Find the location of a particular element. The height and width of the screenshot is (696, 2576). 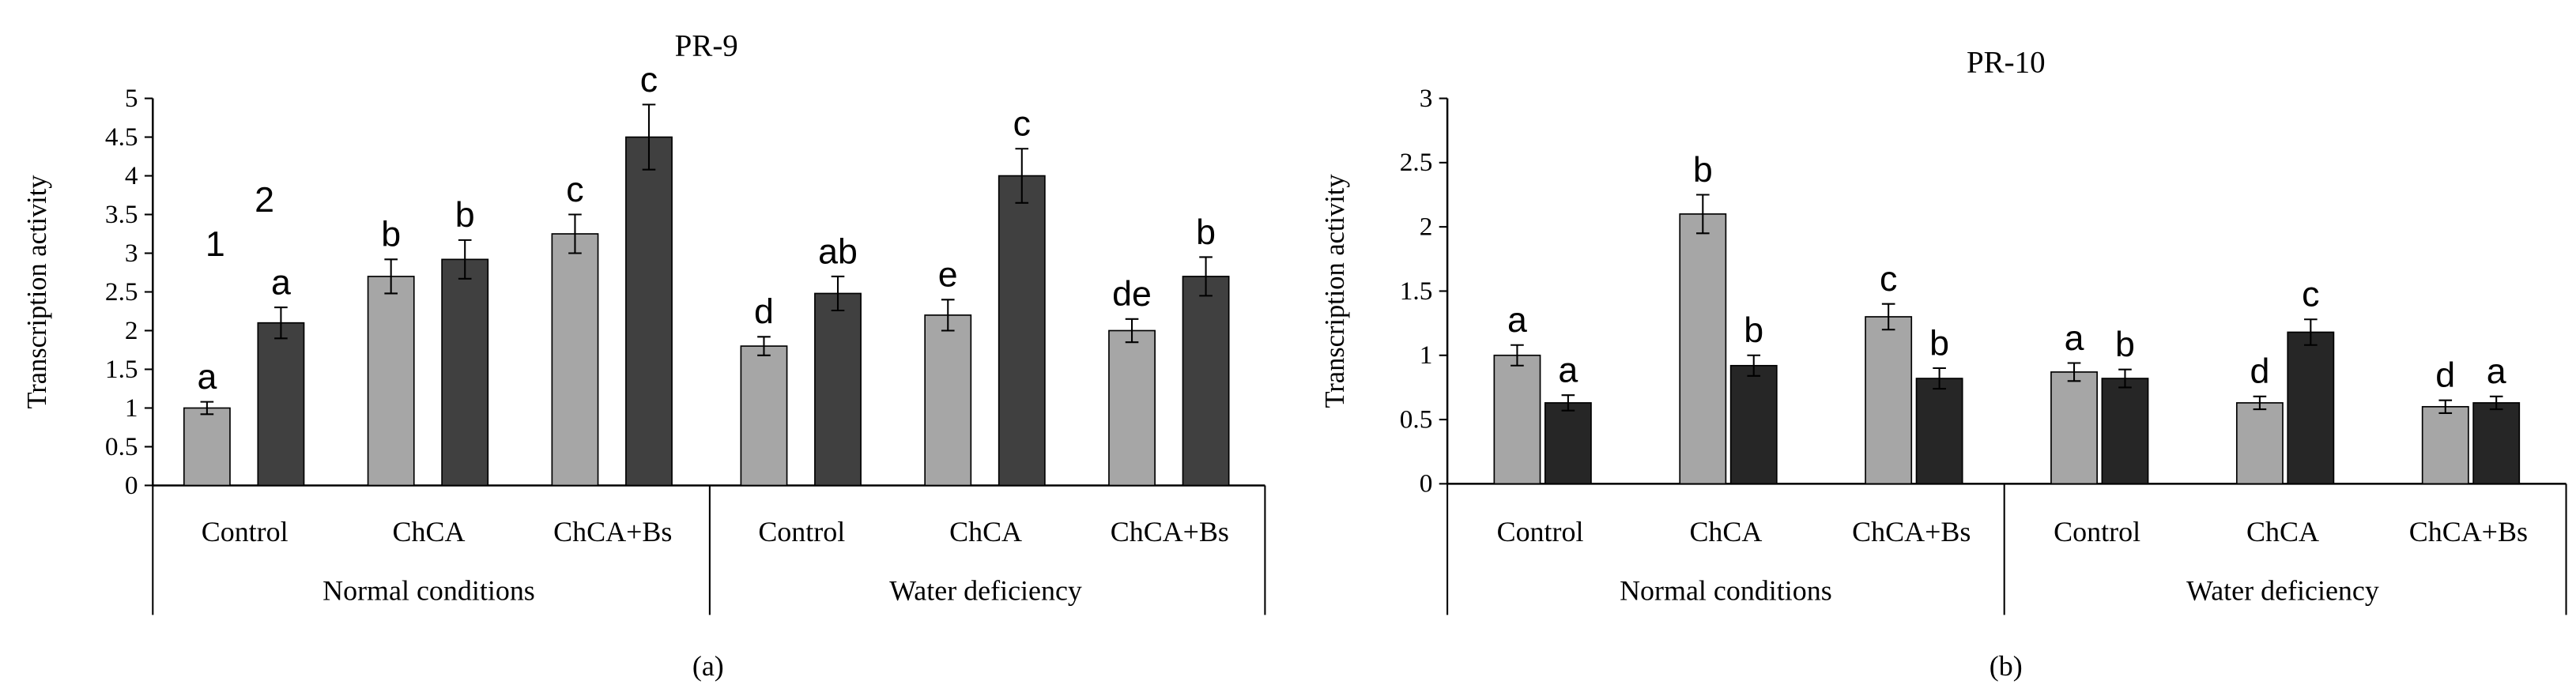

y-tick-label-a: 5 is located at coordinates (131, 98).